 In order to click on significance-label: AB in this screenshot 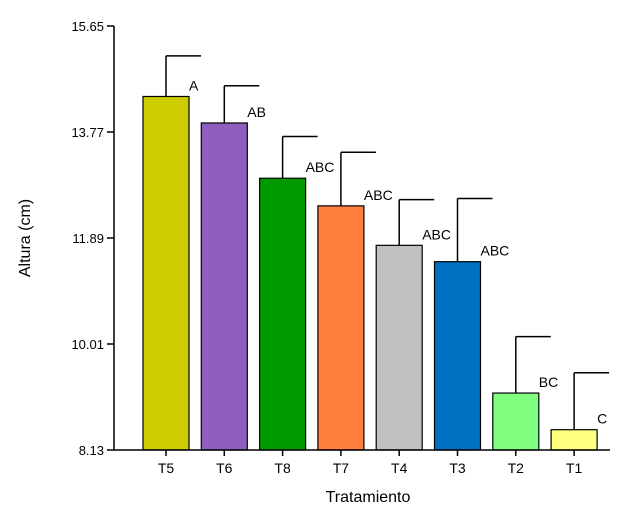, I will do `click(256, 112)`.